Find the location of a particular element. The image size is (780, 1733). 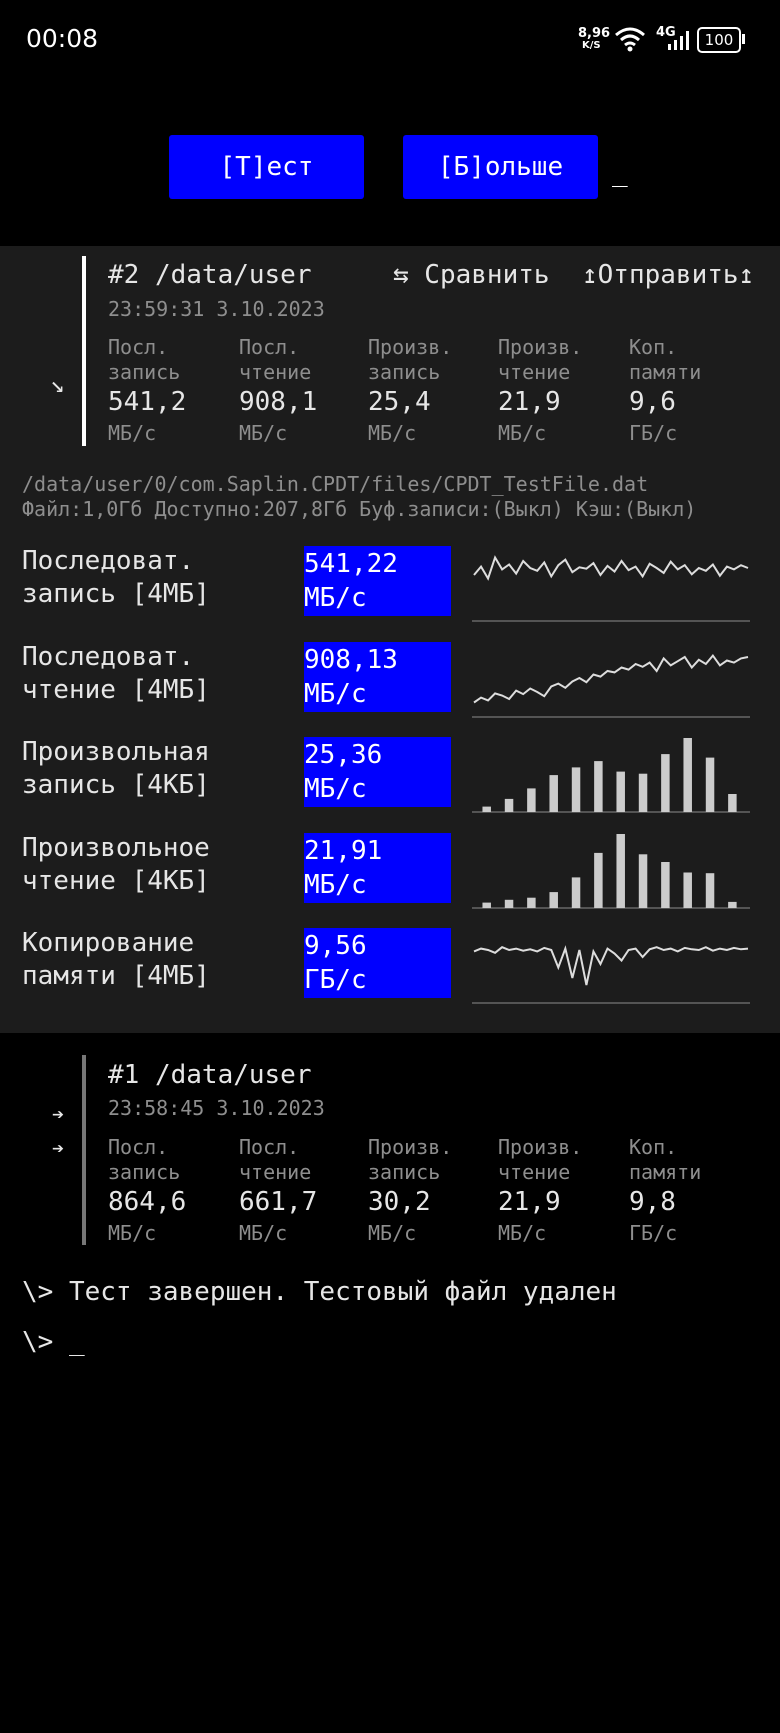

cursor: _ is located at coordinates (620, 173).